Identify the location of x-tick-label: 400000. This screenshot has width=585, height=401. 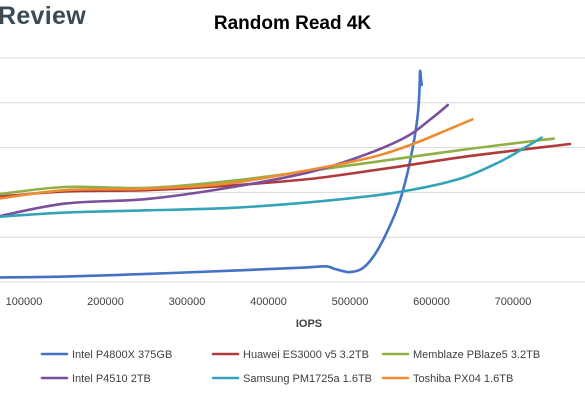
(268, 302).